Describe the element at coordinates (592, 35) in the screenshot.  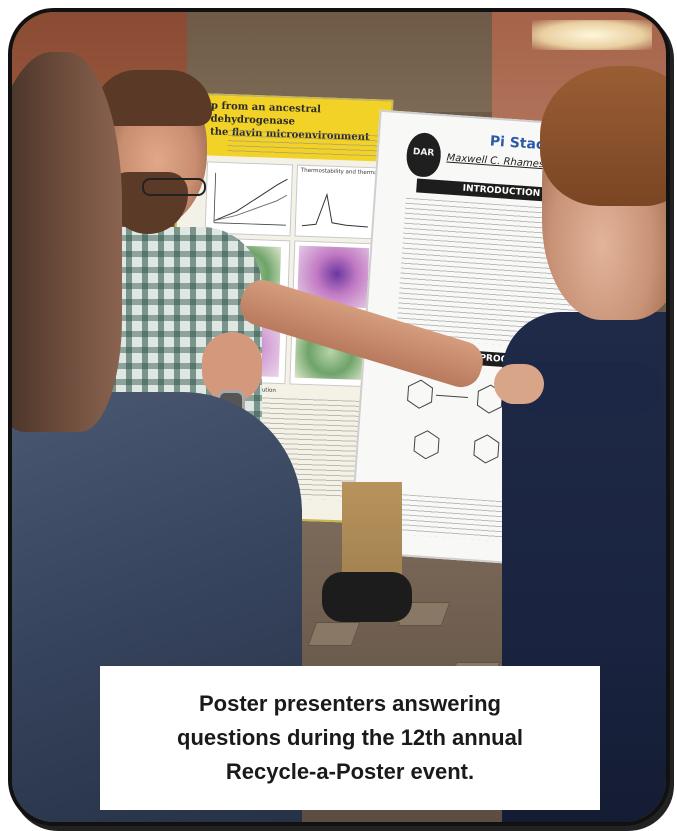
I see `ceiling-light` at that location.